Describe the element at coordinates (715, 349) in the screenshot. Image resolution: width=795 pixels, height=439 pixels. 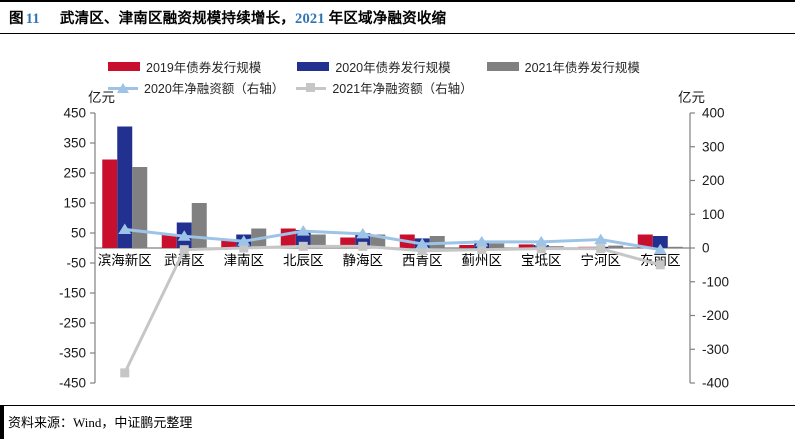
I see `right-tick-label: -300` at that location.